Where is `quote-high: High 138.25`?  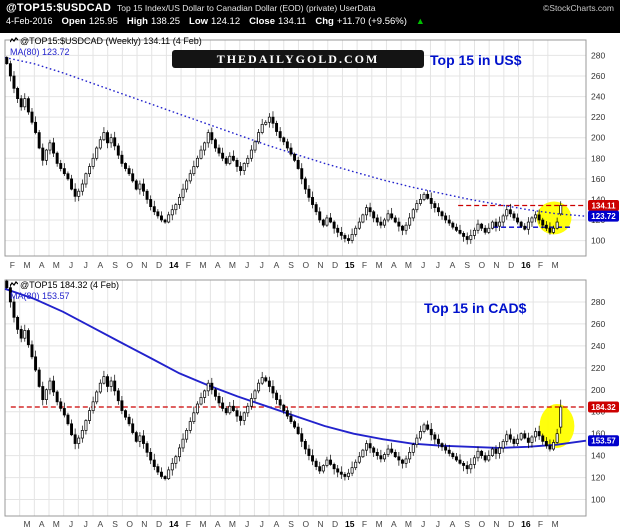 quote-high: High 138.25 is located at coordinates (153, 21).